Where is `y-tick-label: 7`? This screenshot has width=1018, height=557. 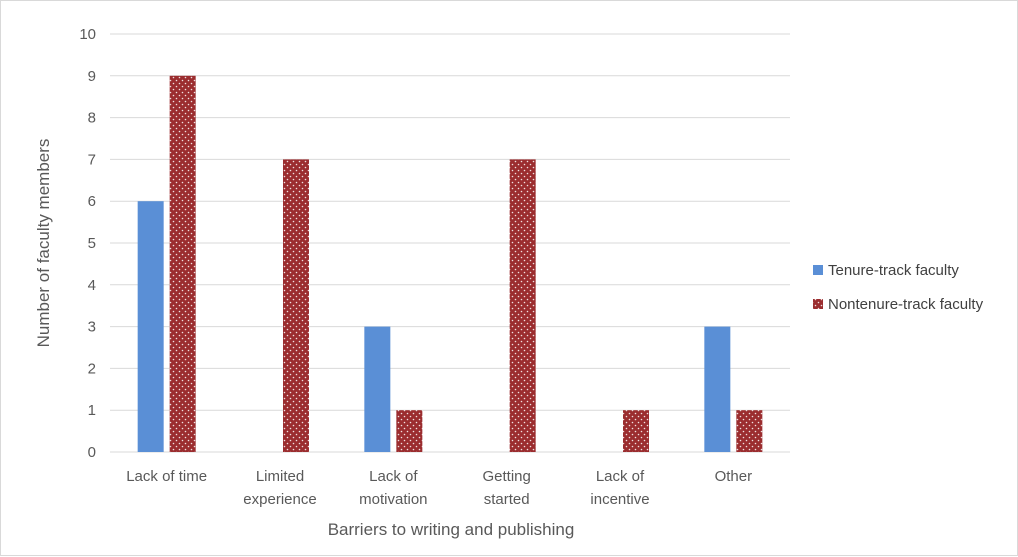
y-tick-label: 7 is located at coordinates (92, 159).